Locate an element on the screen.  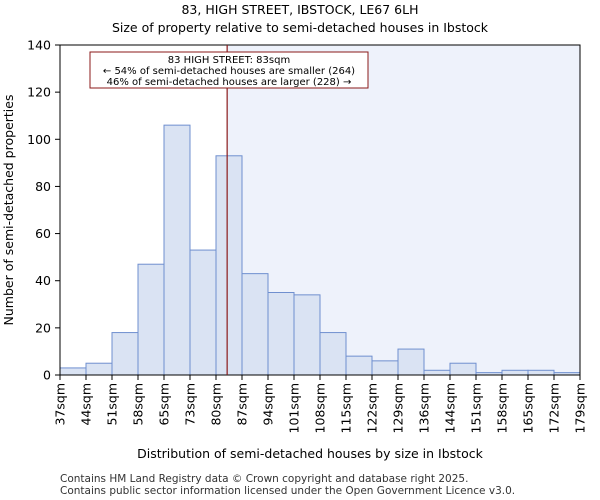
y-tick-label-80: 80 is located at coordinates (43, 186).